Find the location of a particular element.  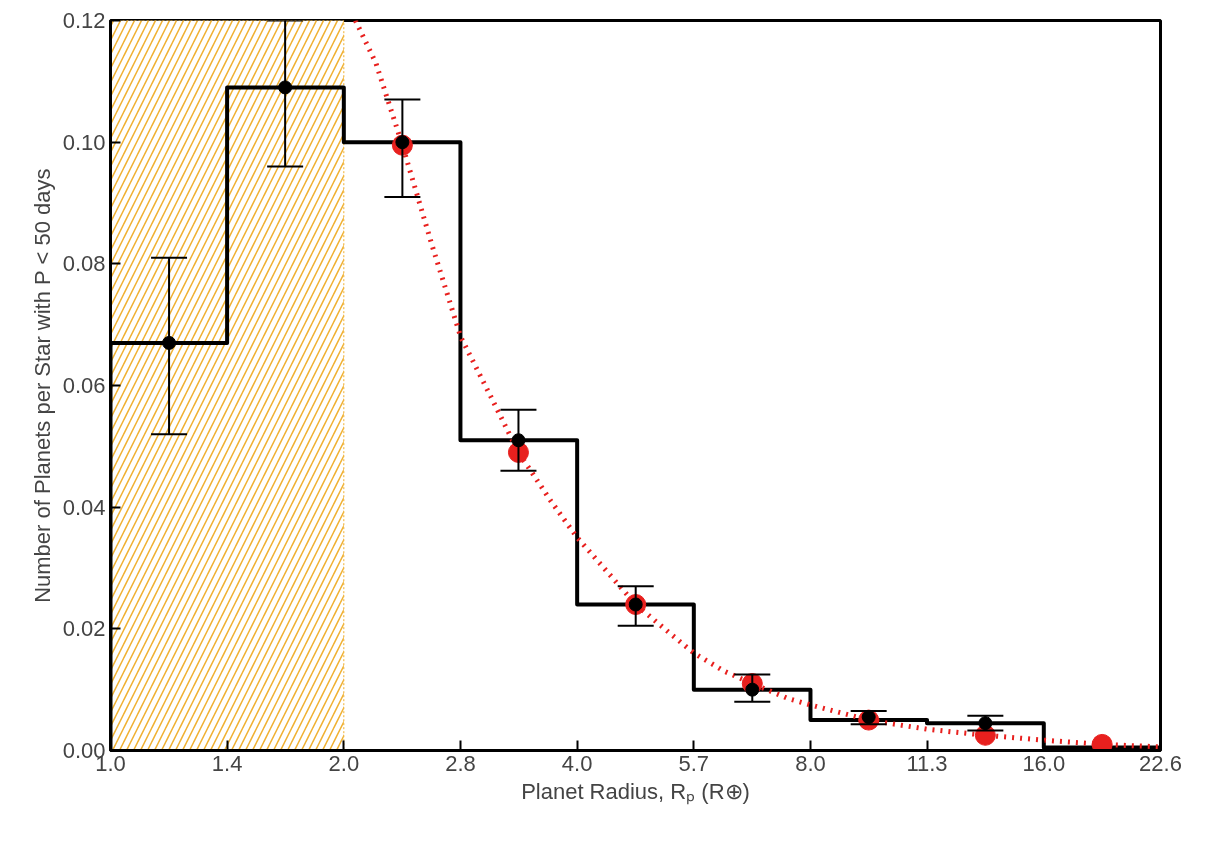

y-tick-label: 0.10 is located at coordinates (84, 142).